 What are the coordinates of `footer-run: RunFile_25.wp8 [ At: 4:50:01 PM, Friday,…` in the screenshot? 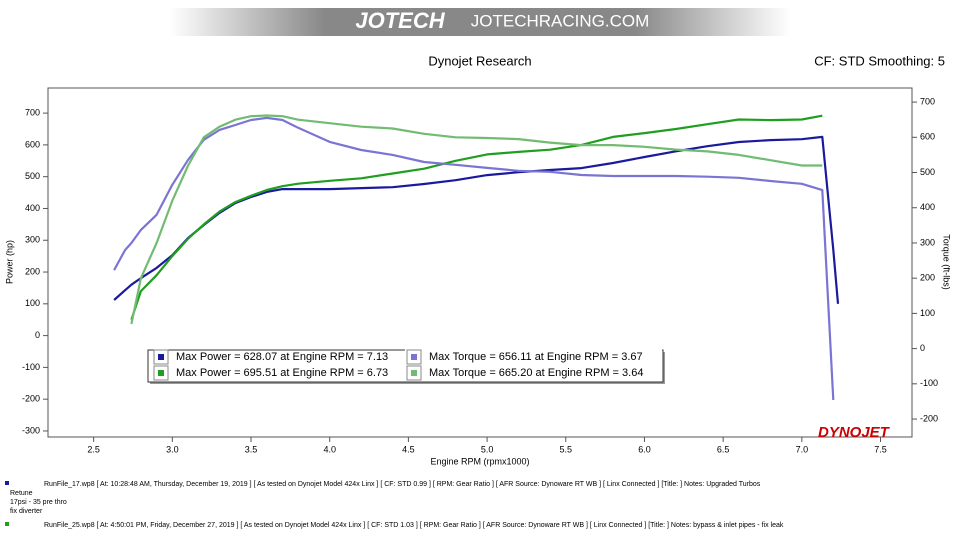 It's located at (414, 525).